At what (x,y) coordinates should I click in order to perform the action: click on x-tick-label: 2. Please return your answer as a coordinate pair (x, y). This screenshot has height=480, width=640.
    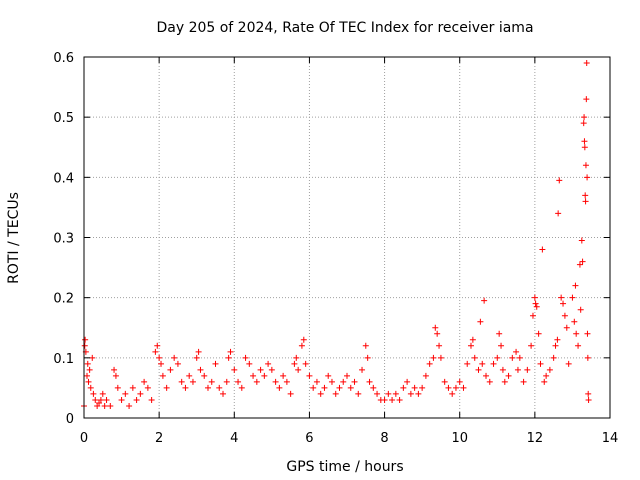
    Looking at the image, I should click on (159, 438).